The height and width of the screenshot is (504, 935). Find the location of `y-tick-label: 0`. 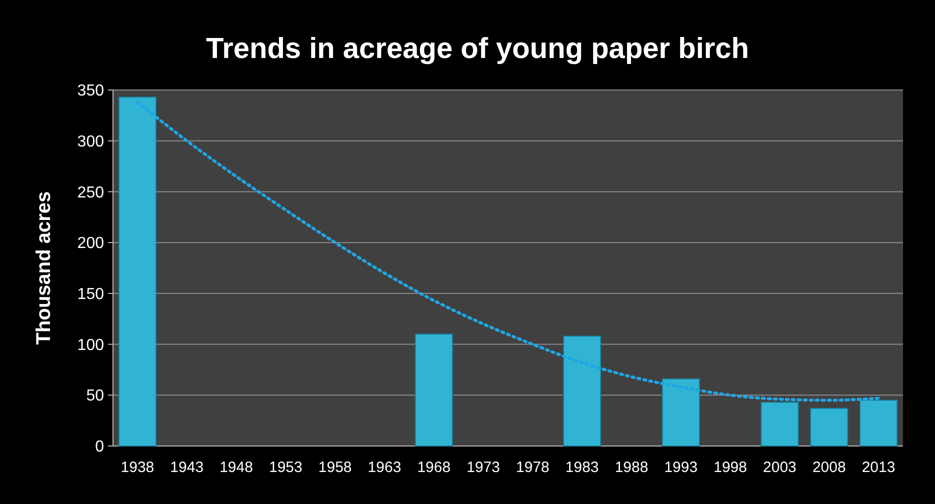

y-tick-label: 0 is located at coordinates (99, 447).